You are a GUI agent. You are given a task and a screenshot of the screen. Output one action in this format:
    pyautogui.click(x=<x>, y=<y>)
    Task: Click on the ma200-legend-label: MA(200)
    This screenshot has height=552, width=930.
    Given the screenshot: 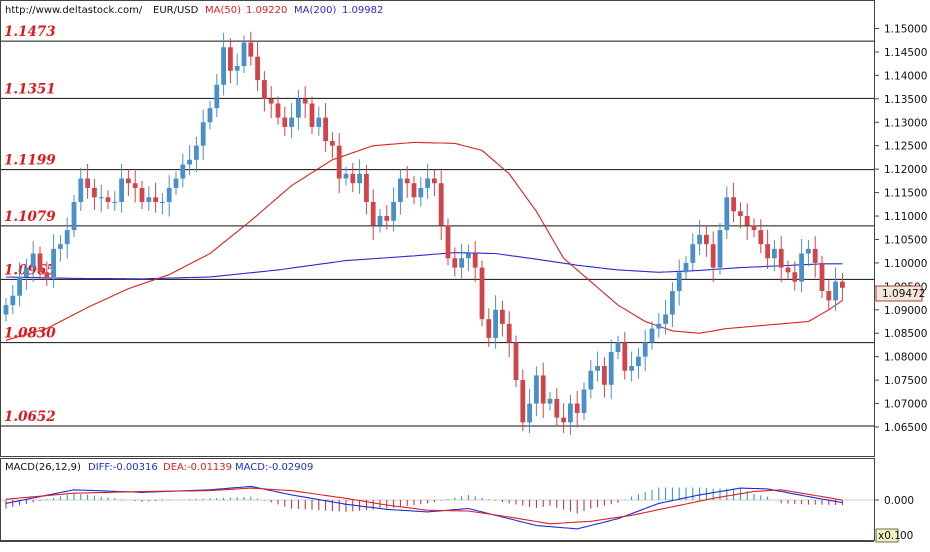 What is the action you would take?
    pyautogui.click(x=315, y=10)
    